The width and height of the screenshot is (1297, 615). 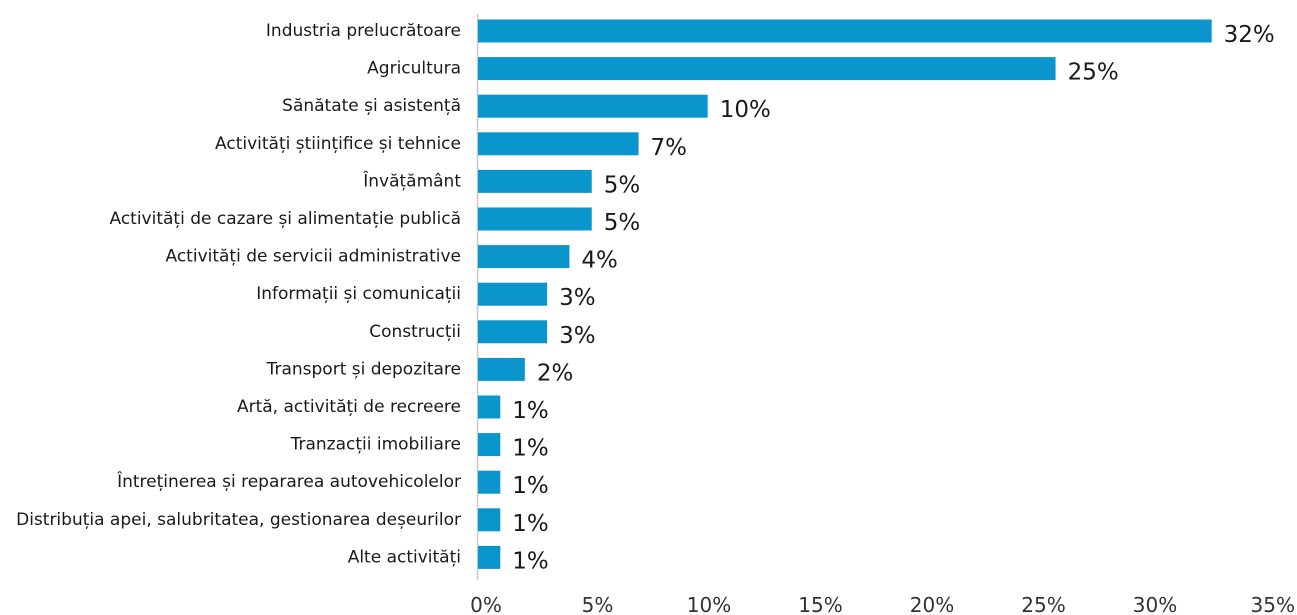 I want to click on x-tick-label: 25%, so click(x=1043, y=604).